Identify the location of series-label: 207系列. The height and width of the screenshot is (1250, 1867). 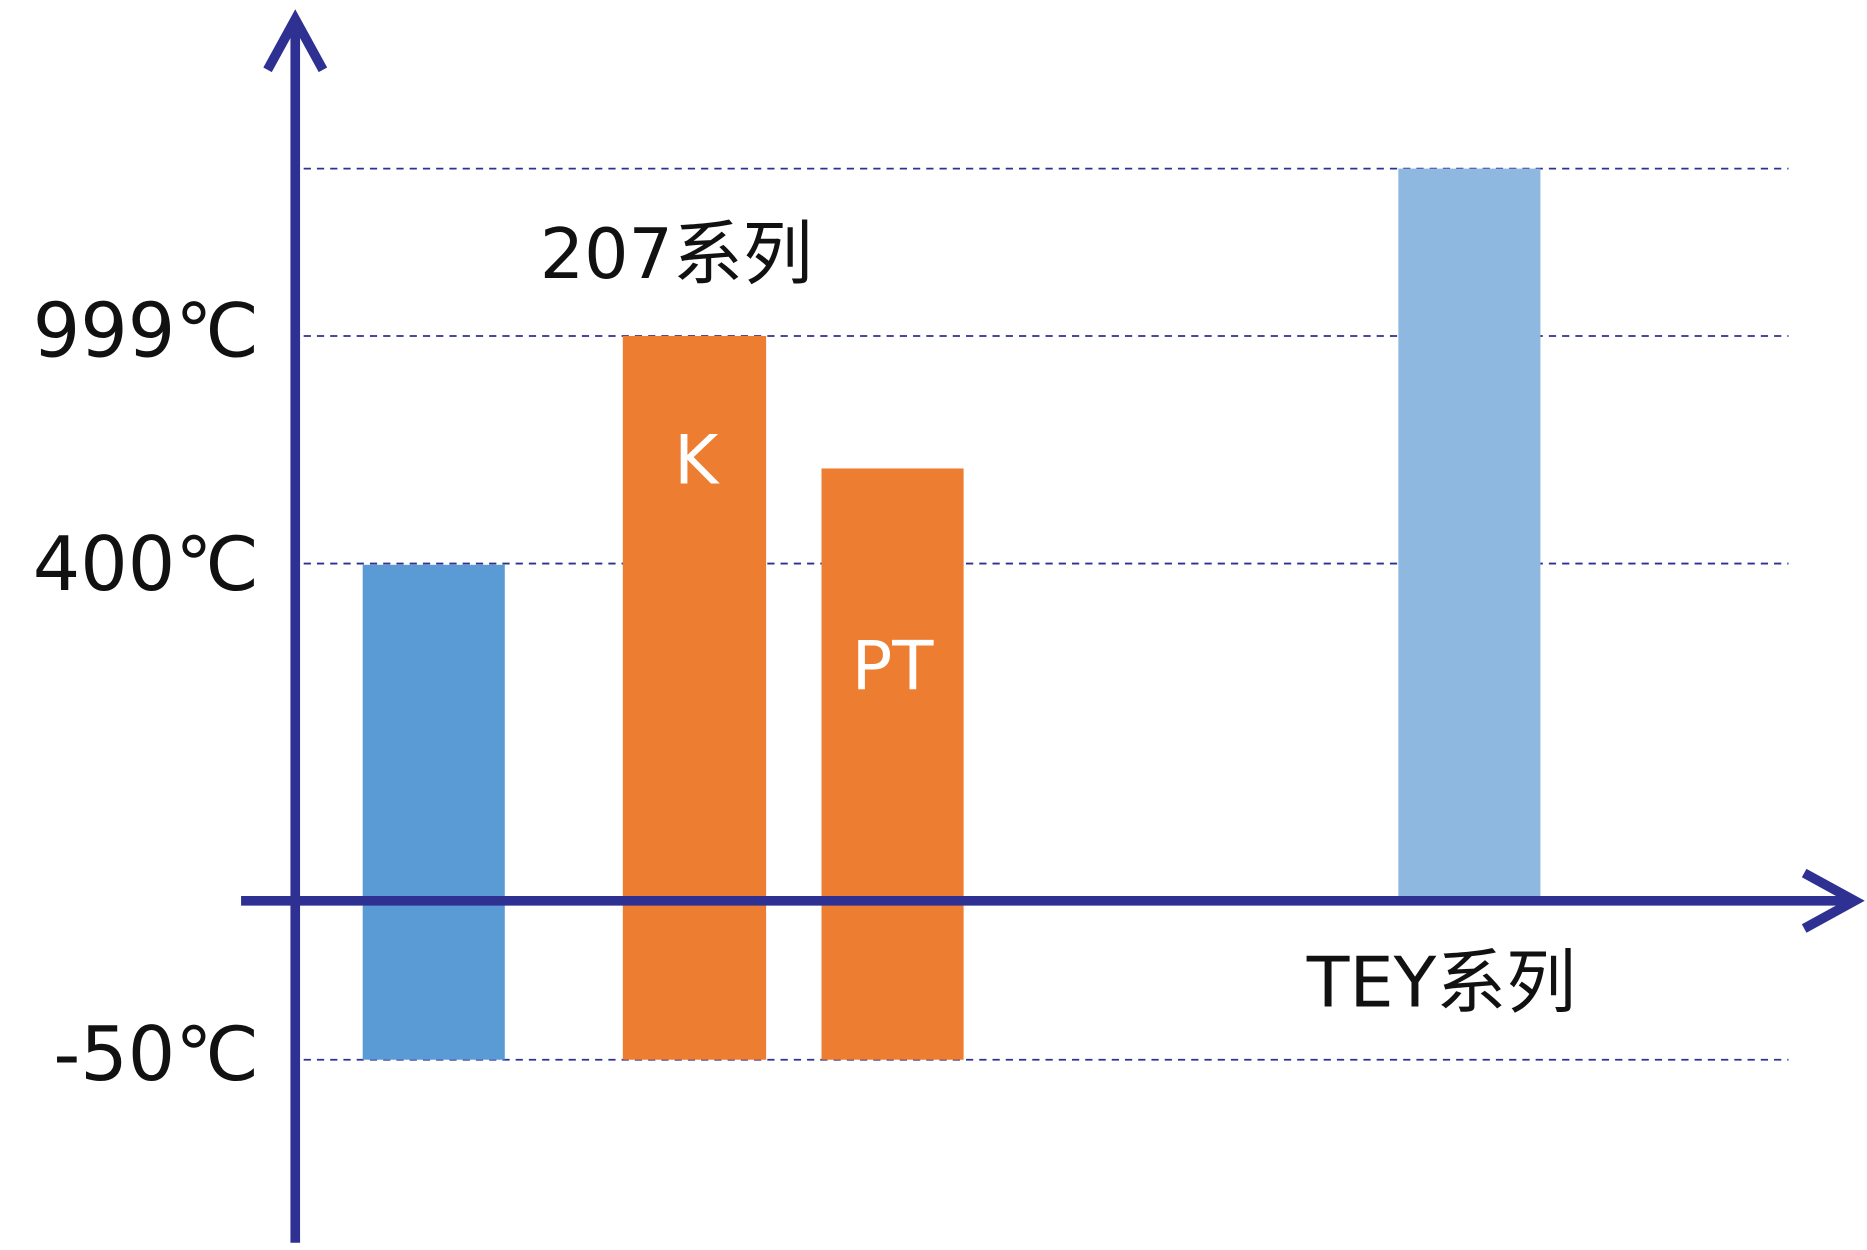
(676, 254).